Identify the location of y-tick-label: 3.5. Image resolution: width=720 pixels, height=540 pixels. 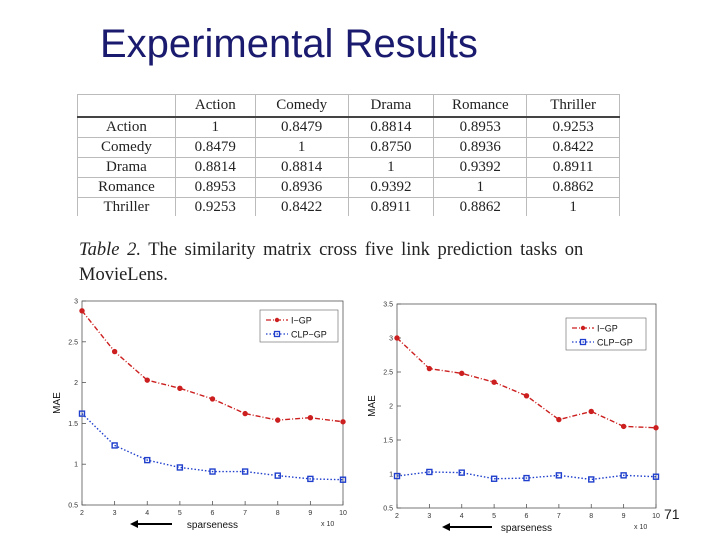
(388, 305).